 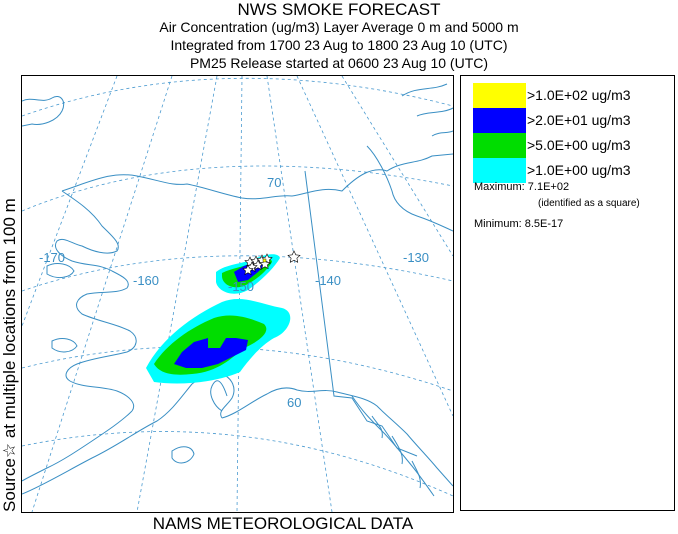 I want to click on us-canada-border, so click(x=361, y=313).